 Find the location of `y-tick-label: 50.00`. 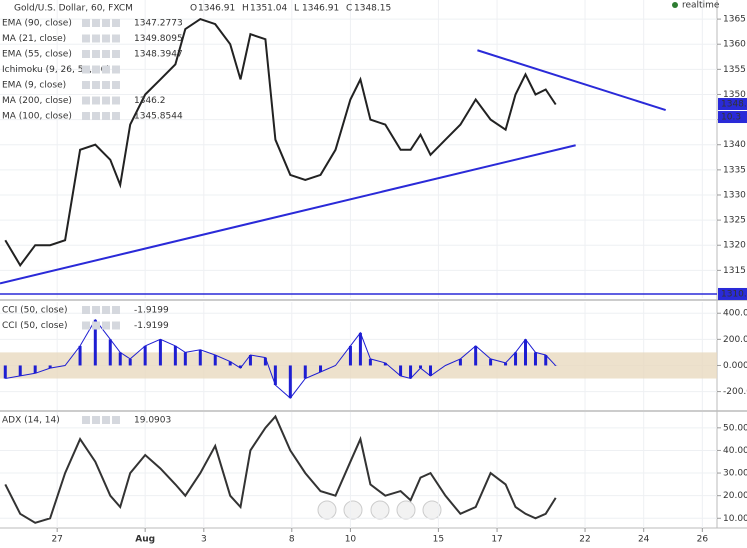

y-tick-label: 50.00 is located at coordinates (735, 428).